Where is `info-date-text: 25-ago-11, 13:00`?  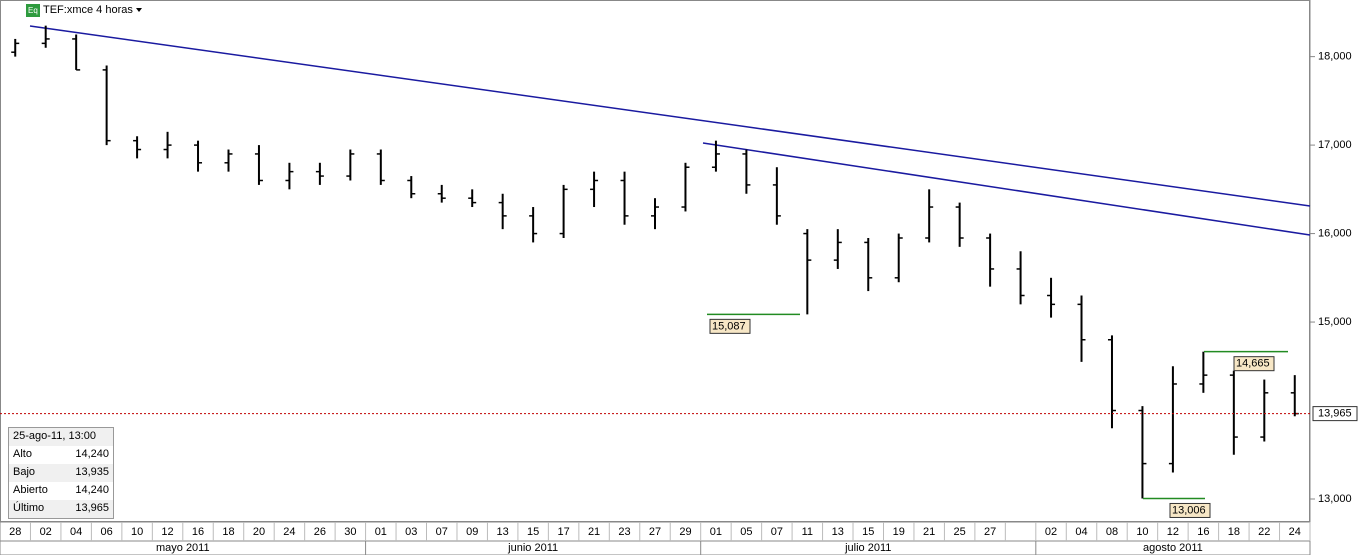
info-date-text: 25-ago-11, 13:00 is located at coordinates (54, 436).